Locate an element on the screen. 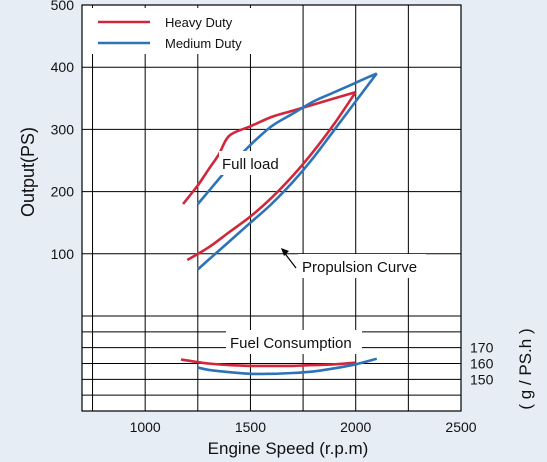 The width and height of the screenshot is (547, 462). fuel-tick-label: 170 is located at coordinates (482, 348).